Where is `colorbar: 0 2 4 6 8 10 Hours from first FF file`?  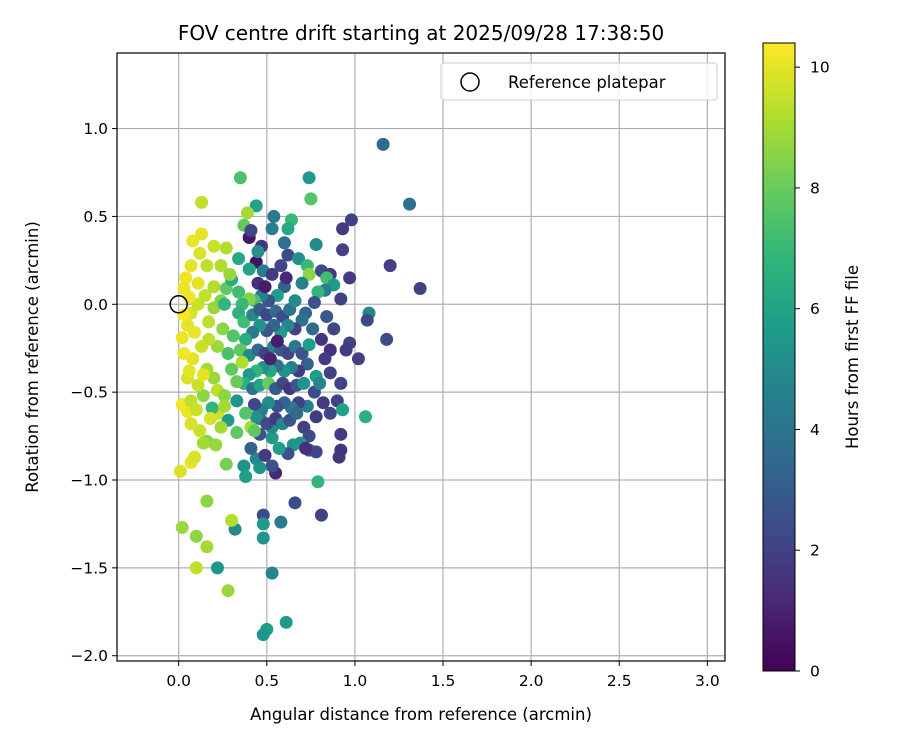 colorbar: 0 2 4 6 8 10 Hours from first FF file is located at coordinates (812, 361).